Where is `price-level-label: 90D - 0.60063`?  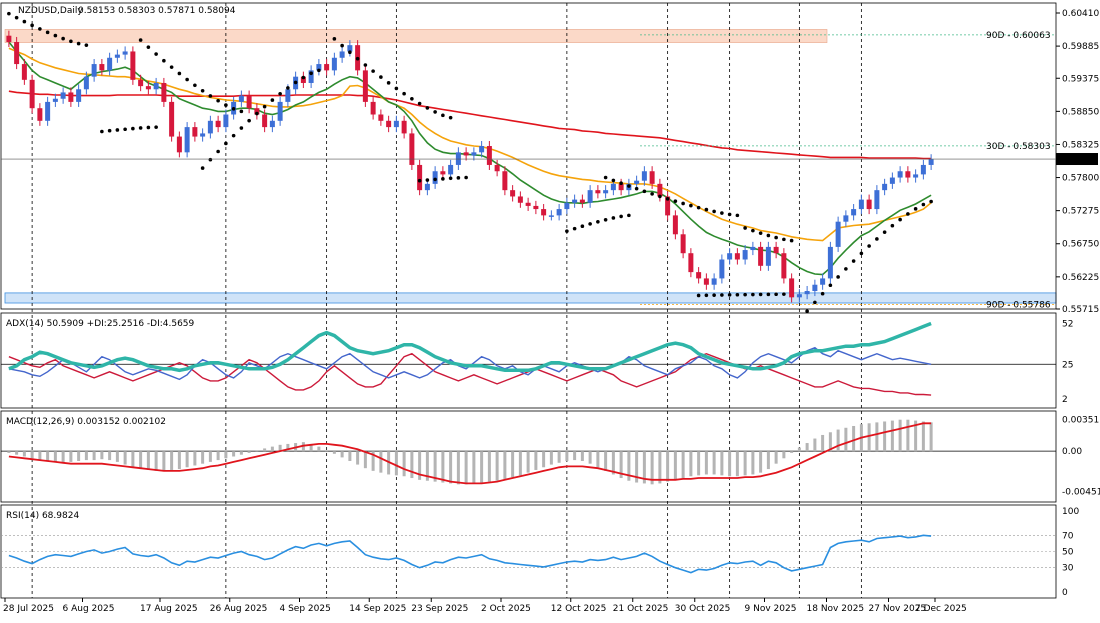 price-level-label: 90D - 0.60063 is located at coordinates (1018, 36).